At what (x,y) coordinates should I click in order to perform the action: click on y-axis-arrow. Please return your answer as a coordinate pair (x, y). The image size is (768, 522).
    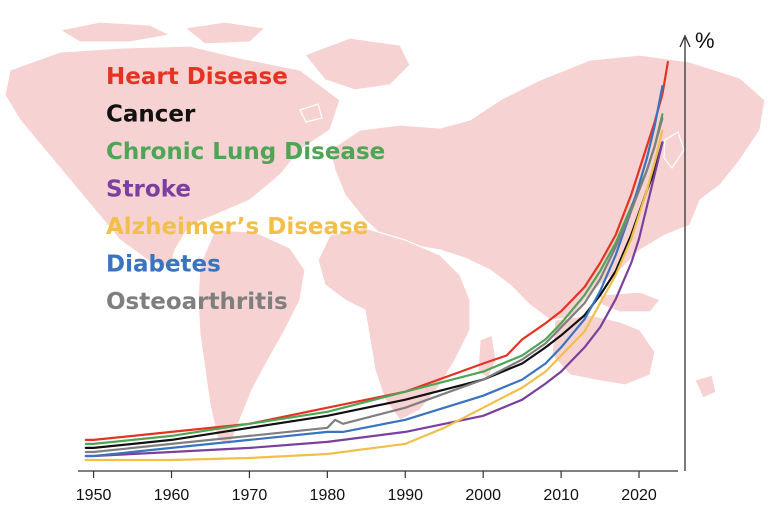
    Looking at the image, I should click on (685, 41).